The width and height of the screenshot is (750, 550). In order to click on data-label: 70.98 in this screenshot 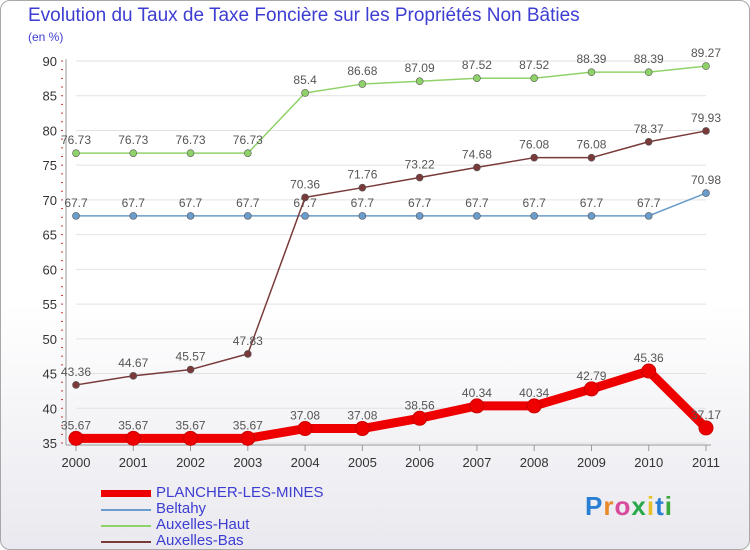, I will do `click(706, 180)`.